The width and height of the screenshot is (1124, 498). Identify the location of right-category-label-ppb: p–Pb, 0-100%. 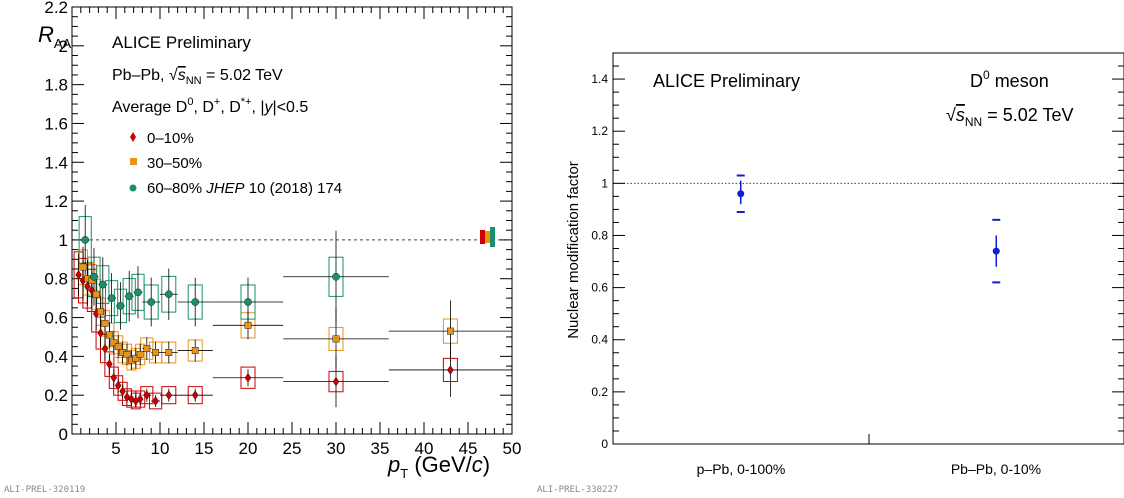
(741, 469).